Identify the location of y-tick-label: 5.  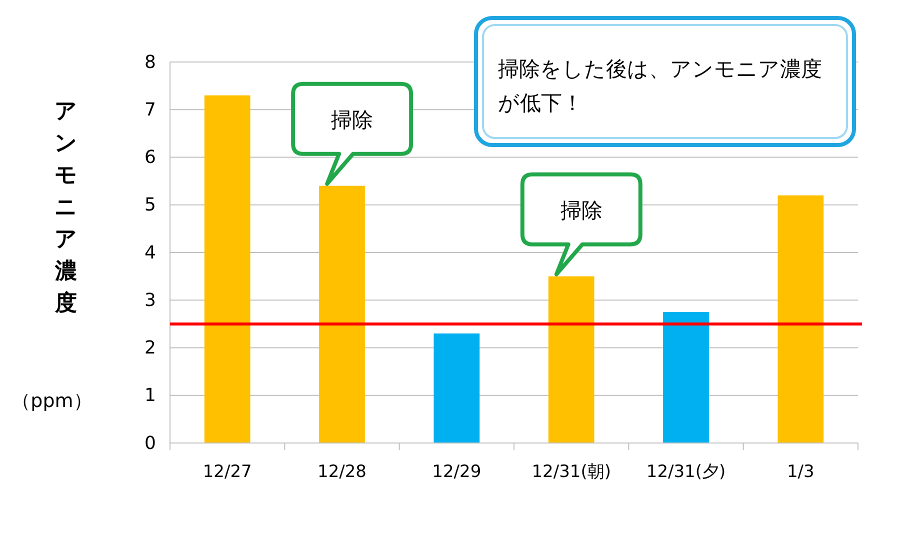
(150, 205).